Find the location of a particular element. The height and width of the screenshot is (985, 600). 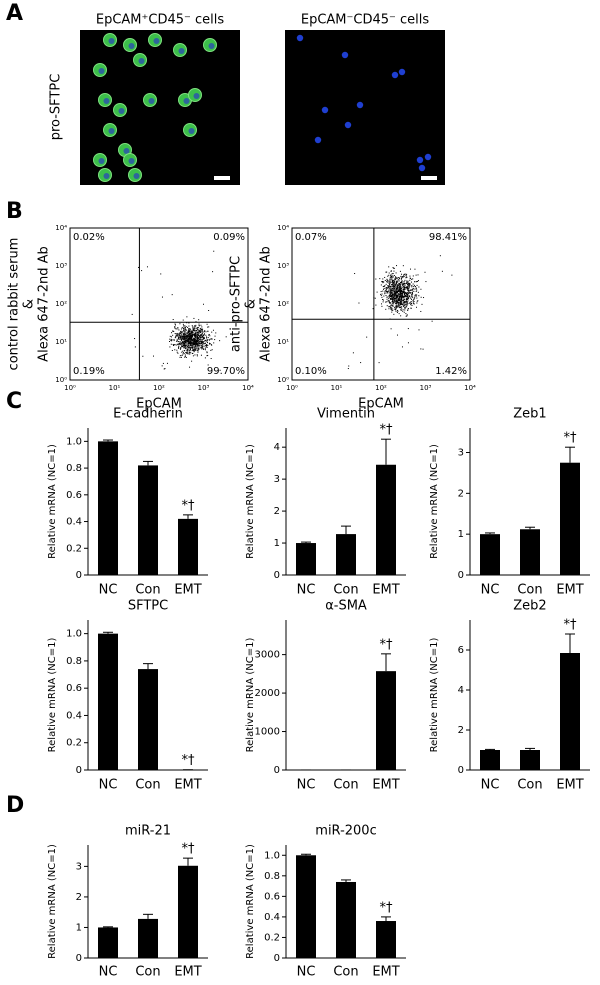

row-label: pro-SFTPC is located at coordinates (56, 107).